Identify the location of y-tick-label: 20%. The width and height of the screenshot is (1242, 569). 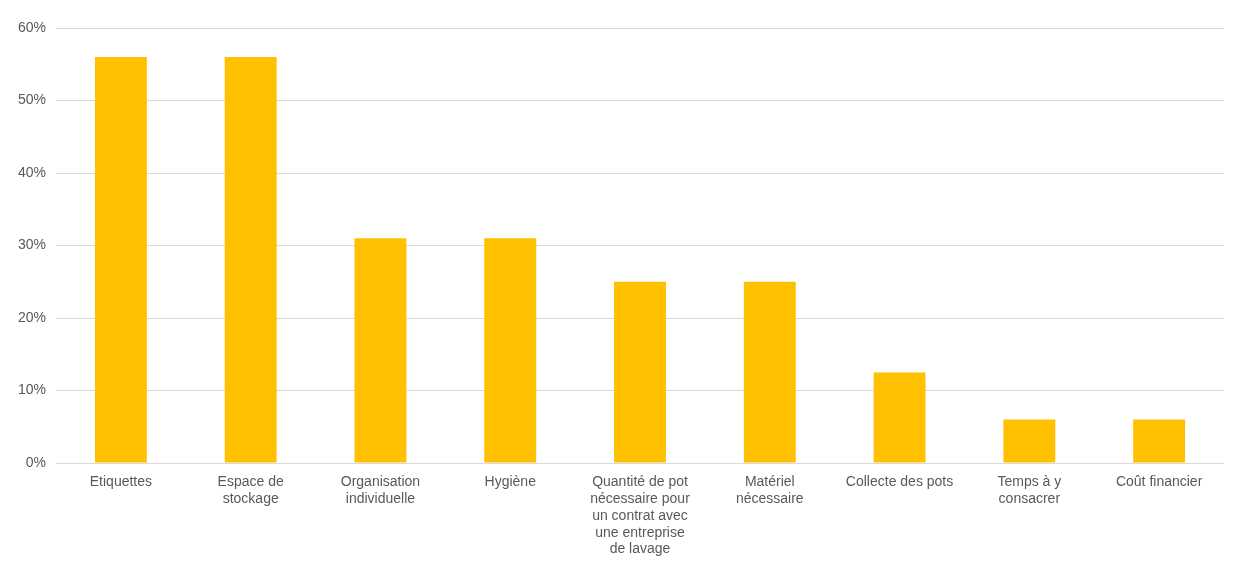
(32, 316).